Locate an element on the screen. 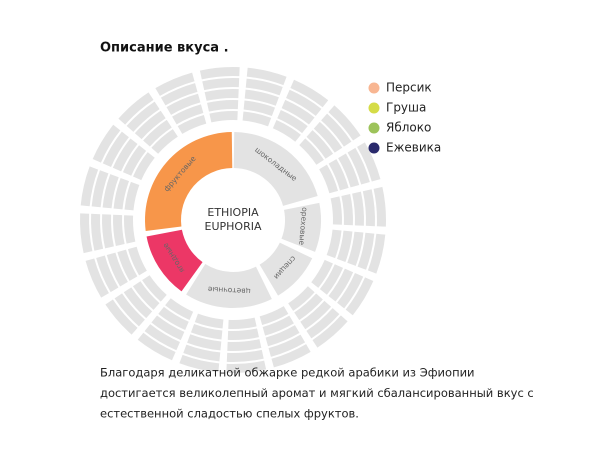  legend-label: Яблоко is located at coordinates (408, 128).